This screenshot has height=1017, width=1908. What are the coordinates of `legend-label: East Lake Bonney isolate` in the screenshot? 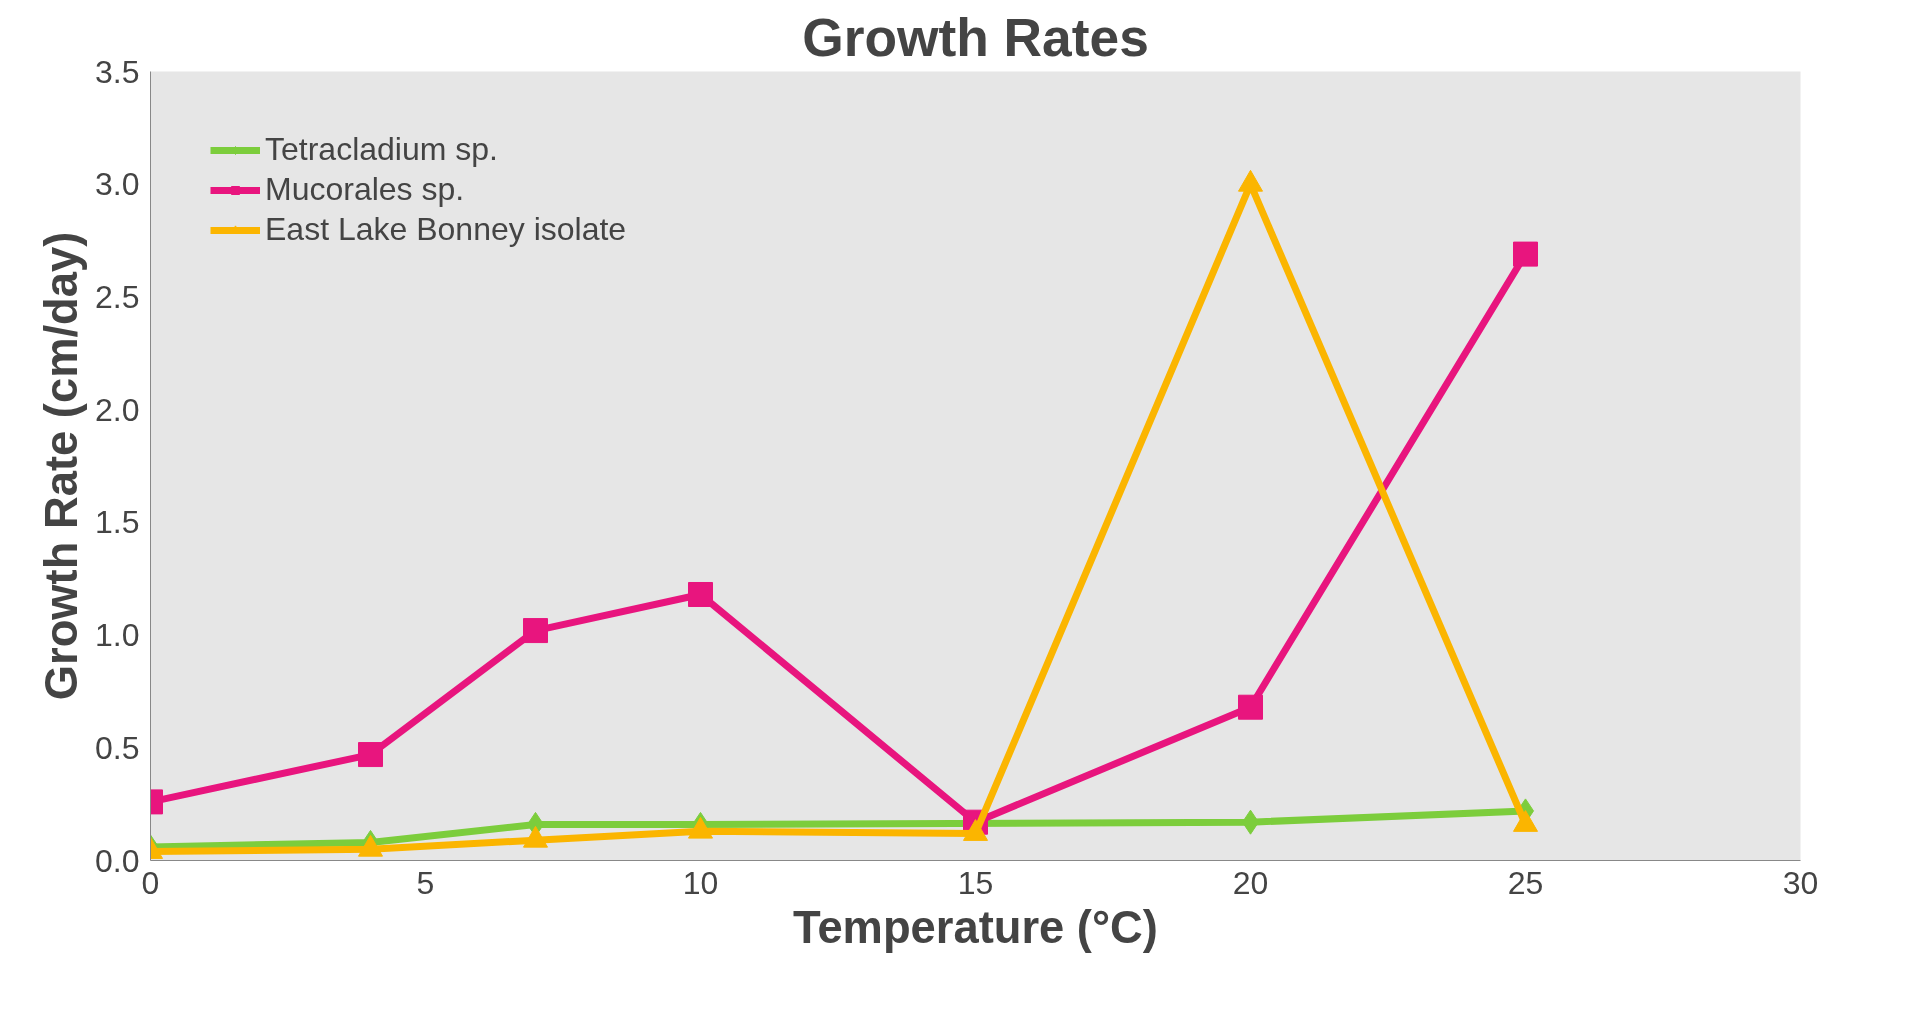 It's located at (446, 229).